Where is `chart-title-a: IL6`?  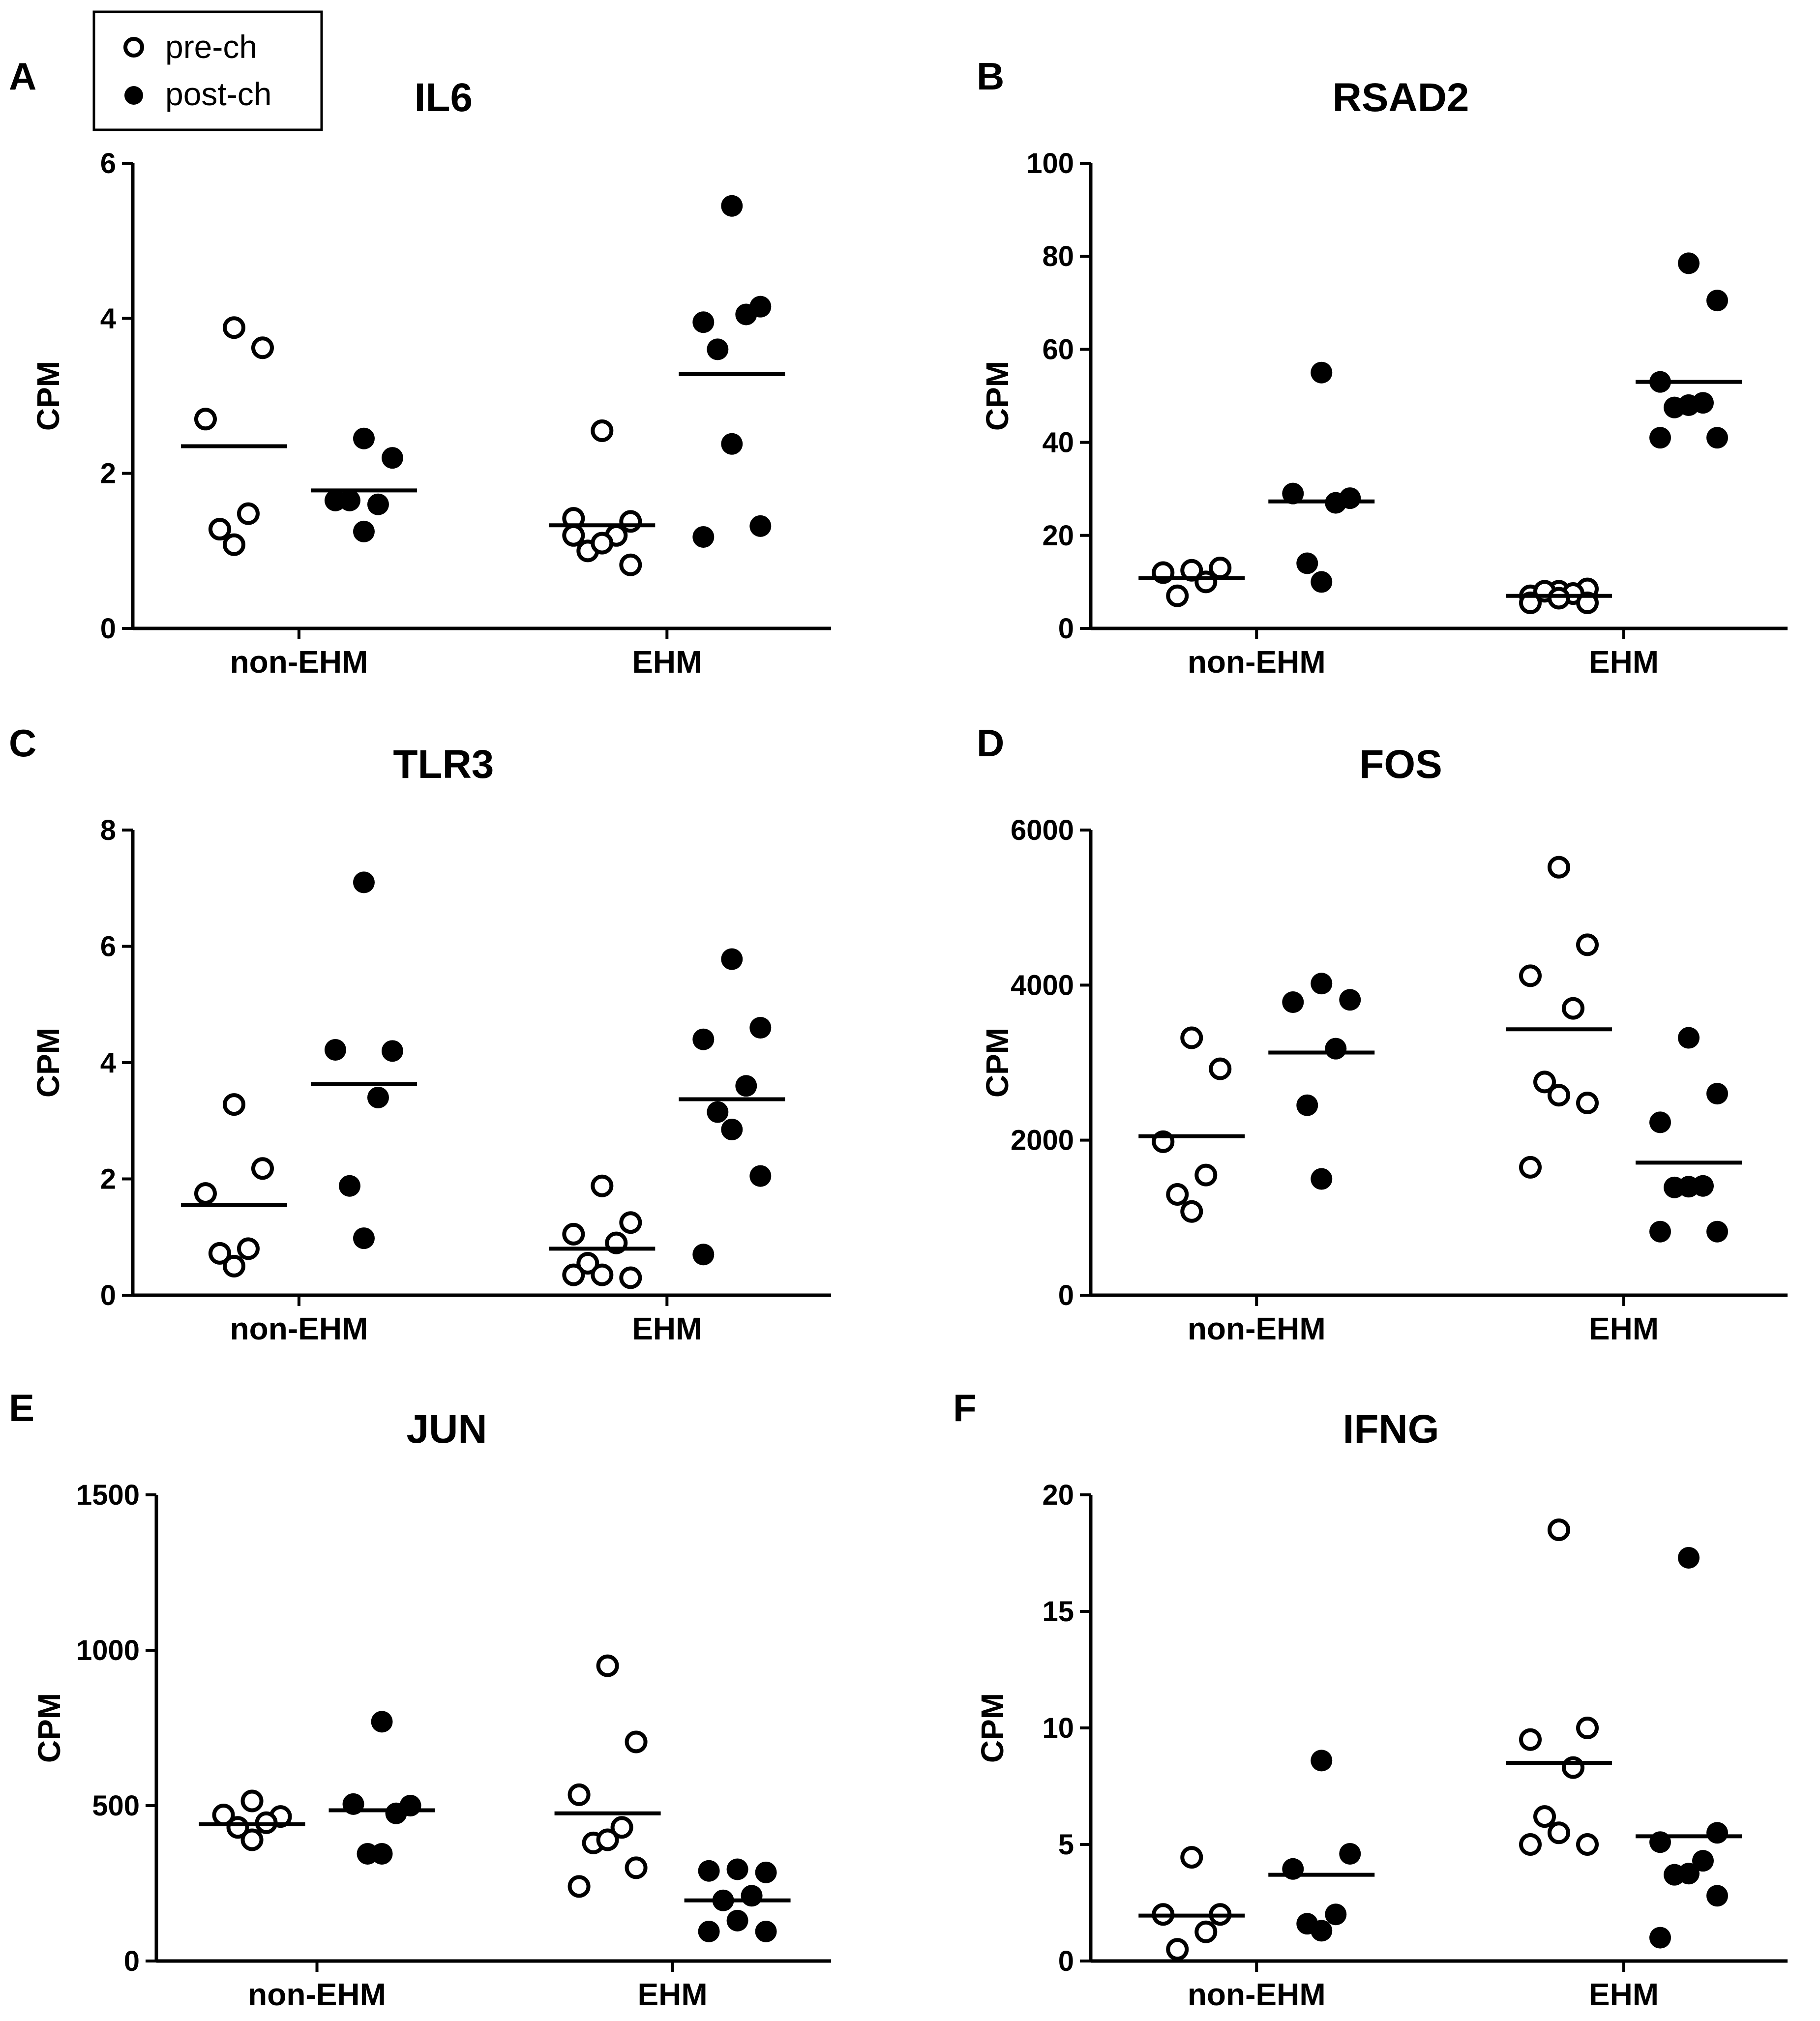
chart-title-a: IL6 is located at coordinates (444, 97).